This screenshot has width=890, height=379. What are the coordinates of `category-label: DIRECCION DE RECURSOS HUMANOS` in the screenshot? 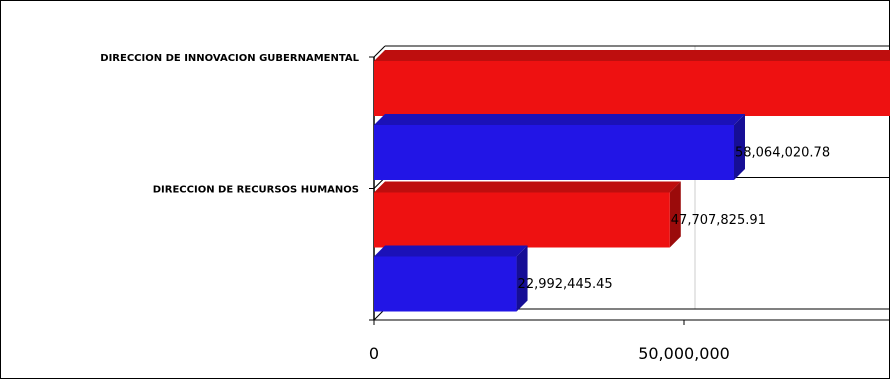 It's located at (256, 190).